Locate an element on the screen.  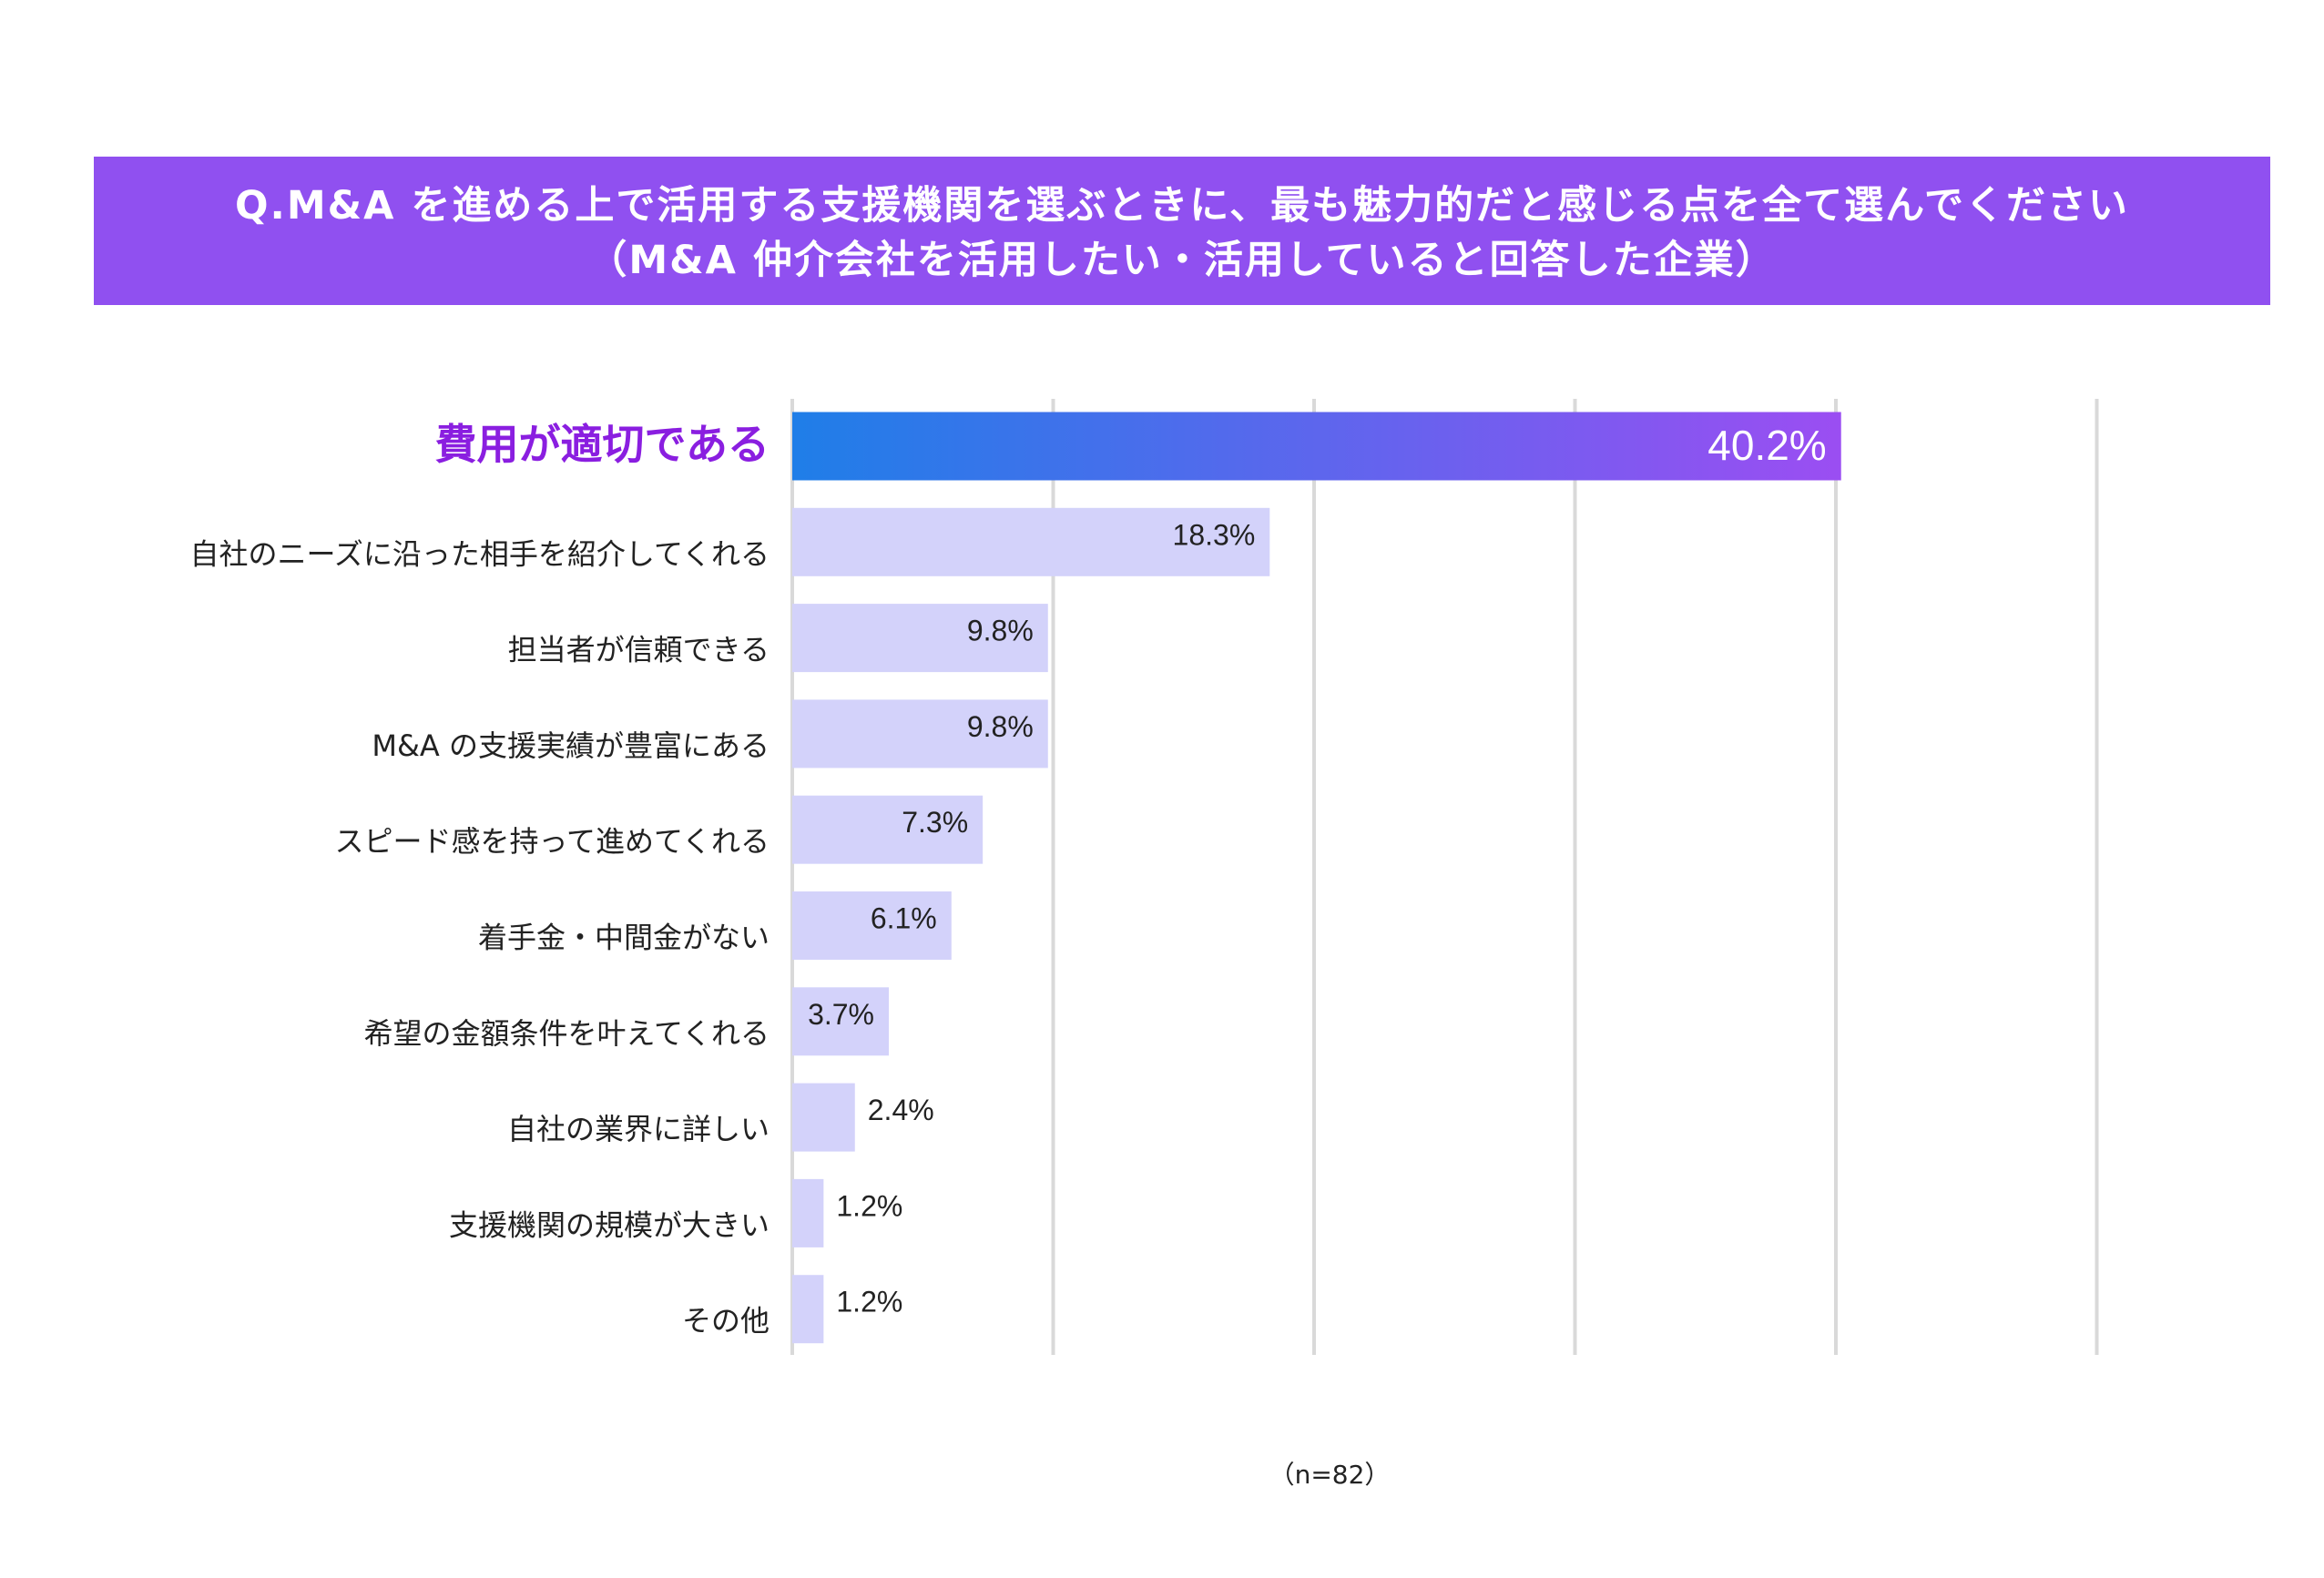
value-label: 7.3% is located at coordinates (935, 822).